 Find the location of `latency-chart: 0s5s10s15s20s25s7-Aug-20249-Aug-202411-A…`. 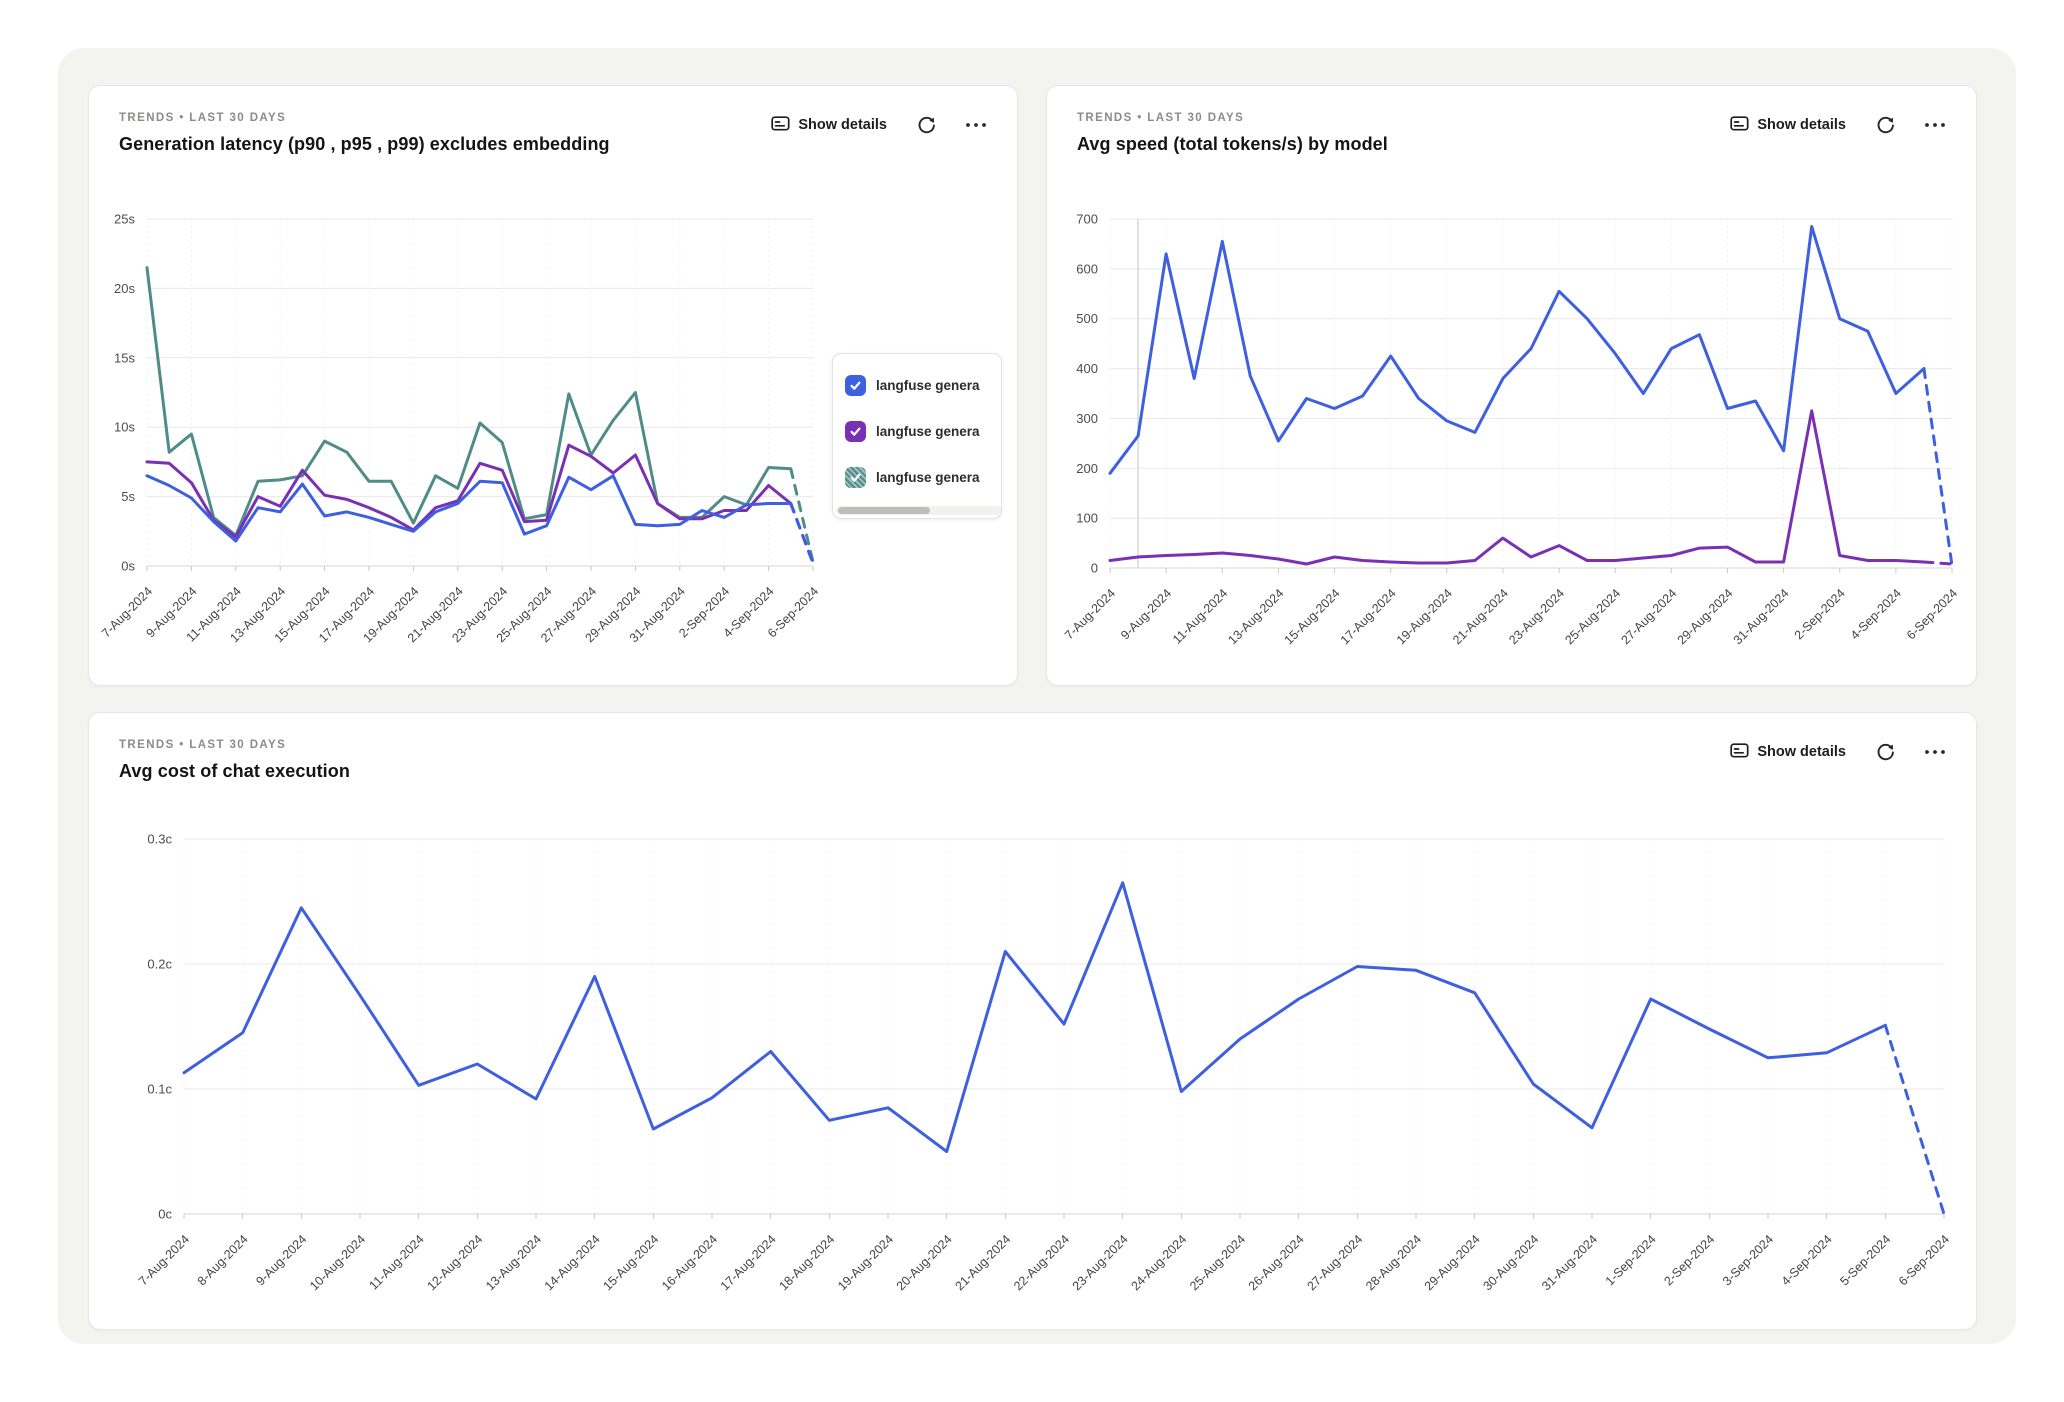

latency-chart: 0s5s10s15s20s25s7-Aug-20249-Aug-202411-A… is located at coordinates (469, 446).